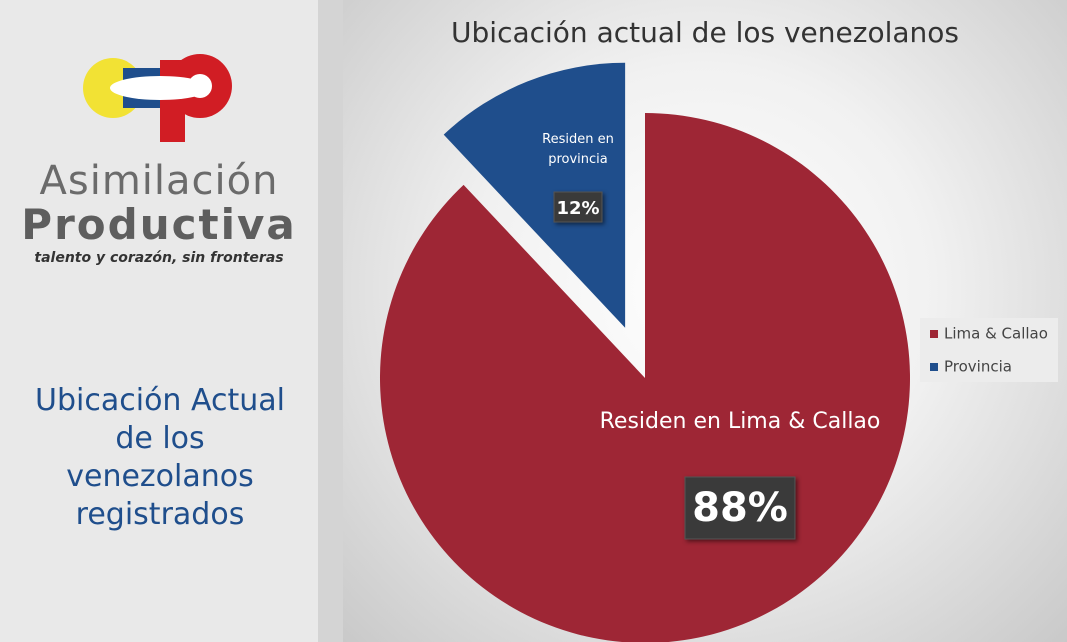 The image size is (1067, 642). What do you see at coordinates (705, 32) in the screenshot?
I see `chart-title: Ubicación actual de los venezolanos` at bounding box center [705, 32].